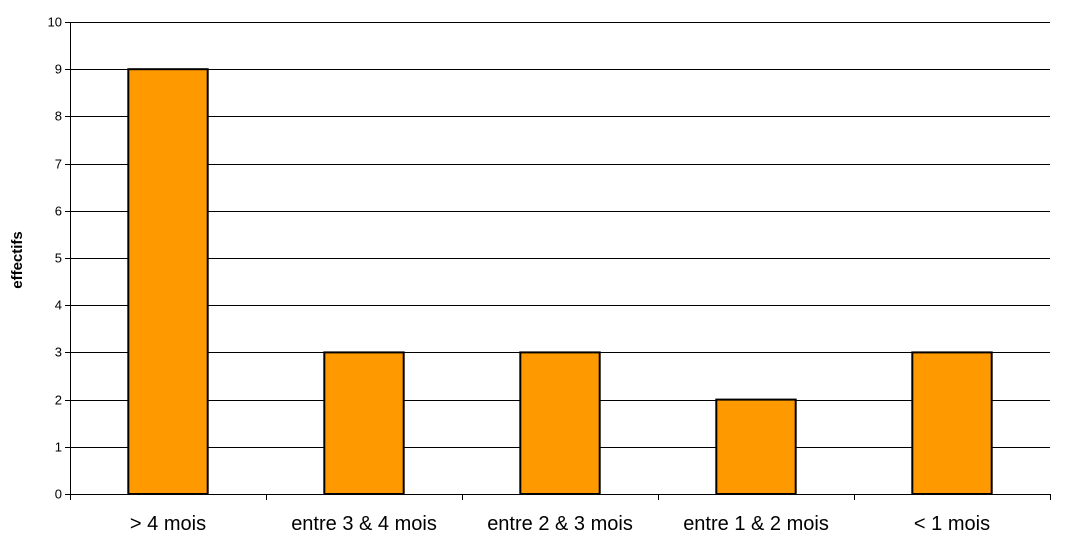 The width and height of the screenshot is (1067, 540). I want to click on y-tick-label: 8, so click(58, 116).